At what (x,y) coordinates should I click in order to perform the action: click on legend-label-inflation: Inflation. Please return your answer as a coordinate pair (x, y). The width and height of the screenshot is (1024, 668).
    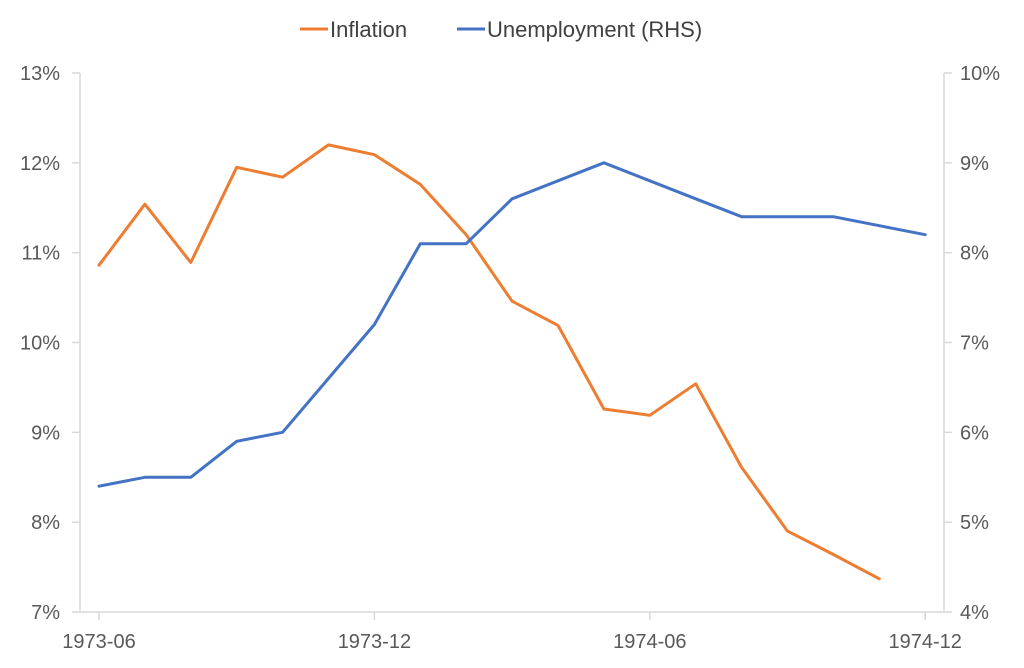
    Looking at the image, I should click on (368, 29).